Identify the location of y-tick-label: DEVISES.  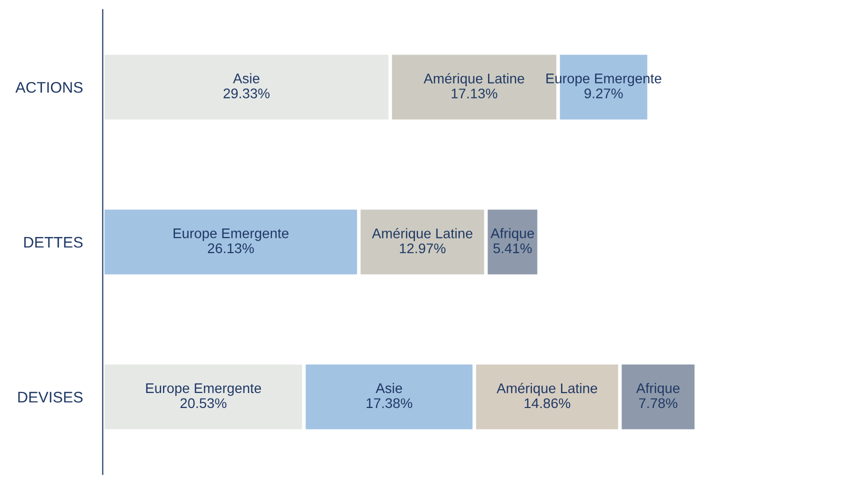
(50, 397).